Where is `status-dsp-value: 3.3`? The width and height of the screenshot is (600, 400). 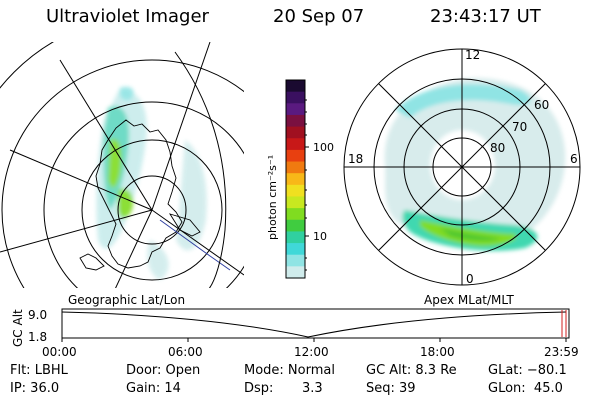 status-dsp-value: 3.3 is located at coordinates (312, 388).